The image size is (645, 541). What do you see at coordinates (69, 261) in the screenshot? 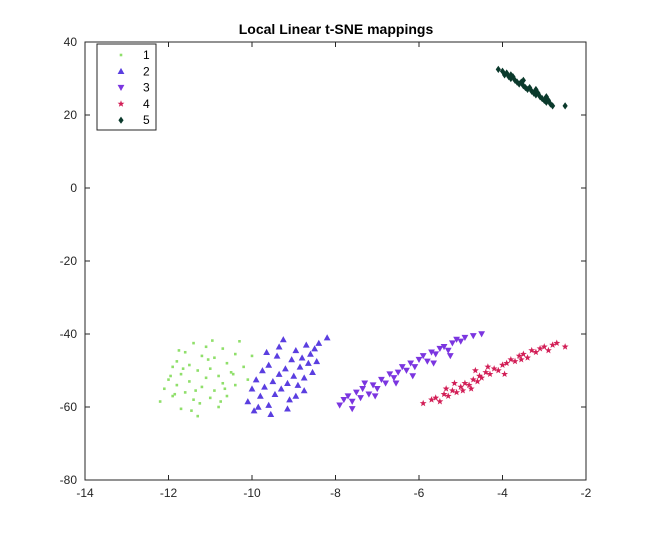
I see `y-tick-label: -20` at bounding box center [69, 261].